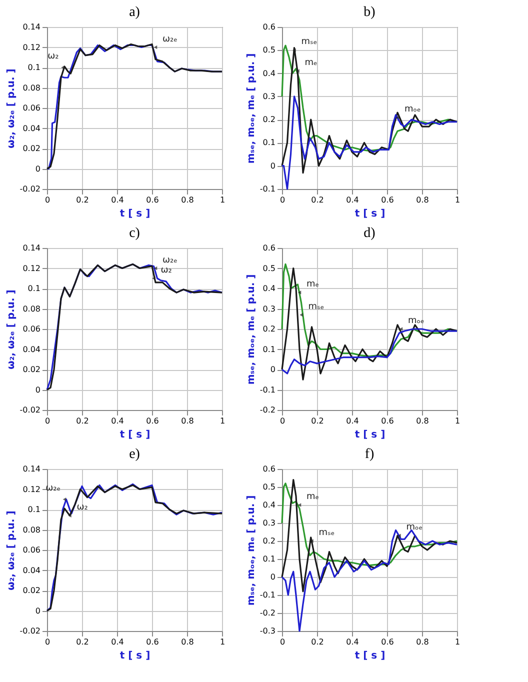 This screenshot has width=528, height=682. I want to click on annotation: mₑ, so click(313, 285).